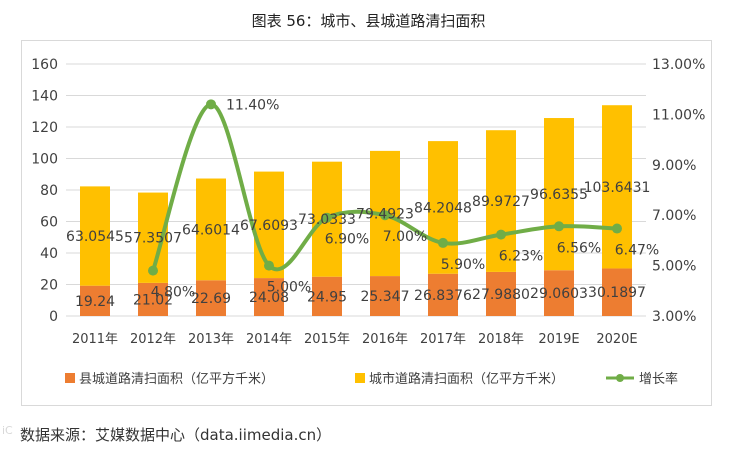 This screenshot has width=737, height=452. I want to click on y-right-tick-label: 13.00%, so click(678, 65).